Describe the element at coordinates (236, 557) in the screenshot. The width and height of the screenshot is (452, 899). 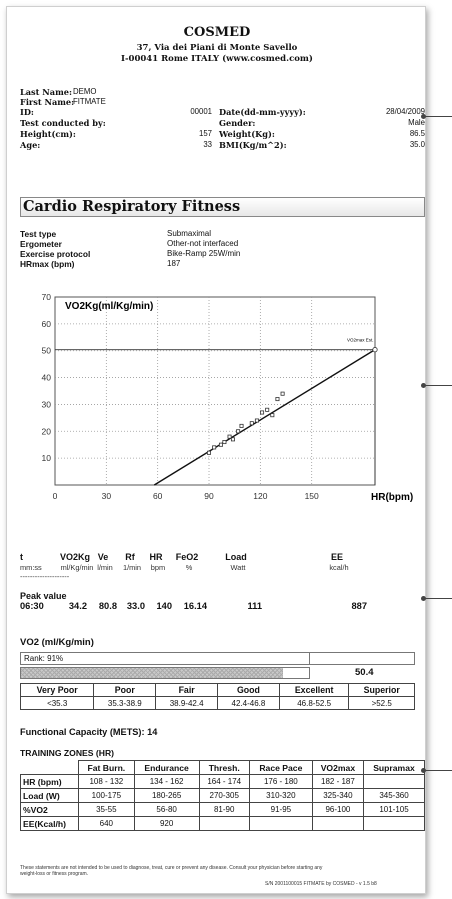
I see `result-header: Load` at that location.